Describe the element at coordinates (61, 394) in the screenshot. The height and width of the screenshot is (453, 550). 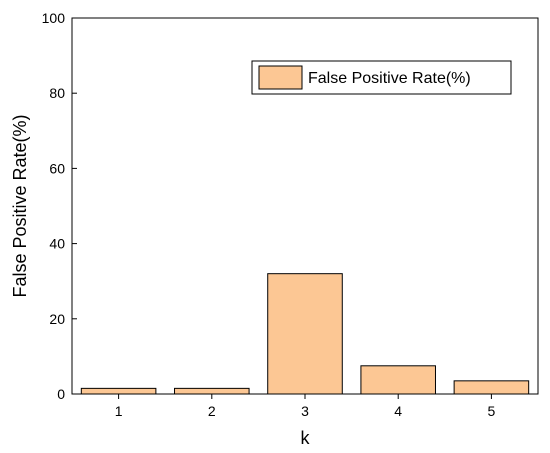
I see `y-tick-label: 0` at that location.